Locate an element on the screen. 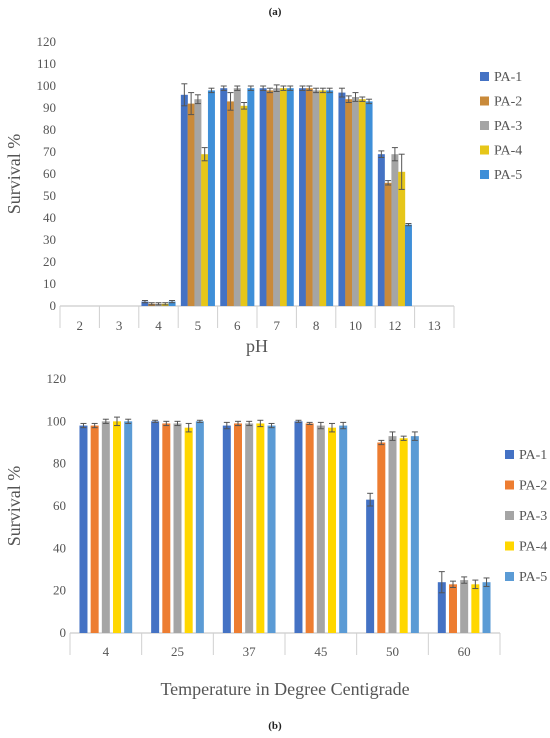  x-tick-label: 5 is located at coordinates (198, 325).